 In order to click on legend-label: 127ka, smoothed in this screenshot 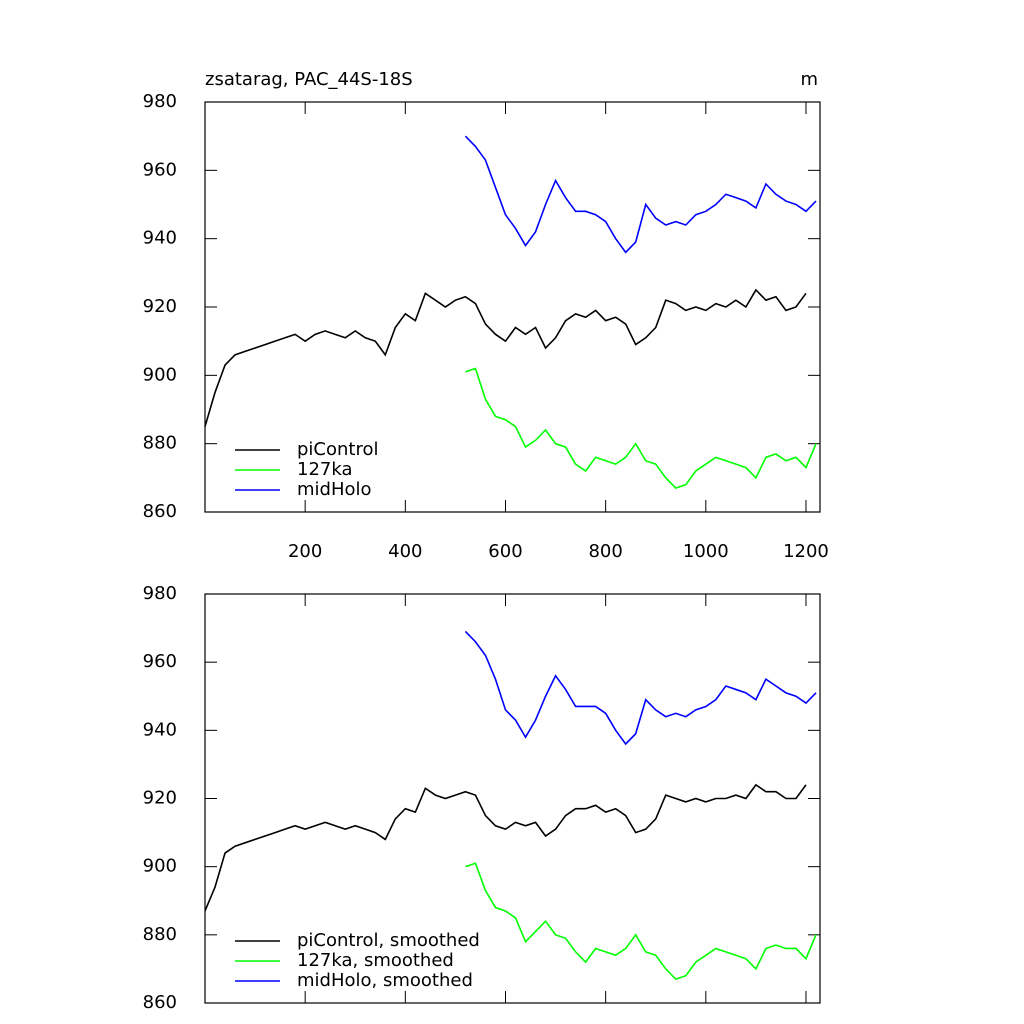, I will do `click(375, 960)`.